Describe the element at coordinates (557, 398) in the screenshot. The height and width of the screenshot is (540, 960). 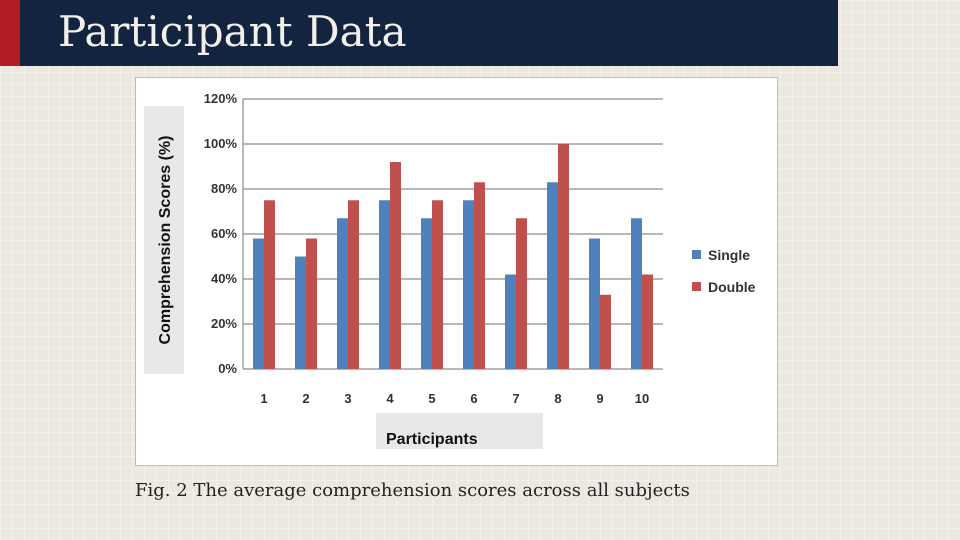
I see `x-tick-label: 8` at that location.